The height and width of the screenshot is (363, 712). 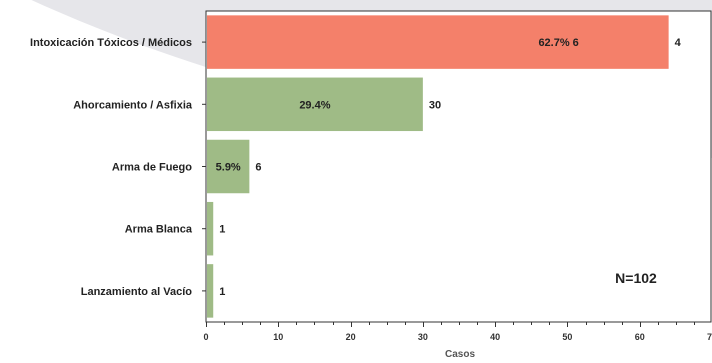 What do you see at coordinates (133, 105) in the screenshot?
I see `category-label: Ahorcamiento / Asfixia` at bounding box center [133, 105].